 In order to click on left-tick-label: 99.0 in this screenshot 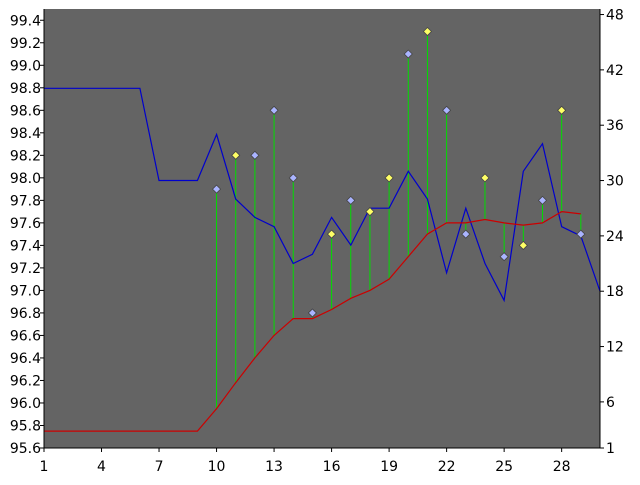, I will do `click(25, 66)`.